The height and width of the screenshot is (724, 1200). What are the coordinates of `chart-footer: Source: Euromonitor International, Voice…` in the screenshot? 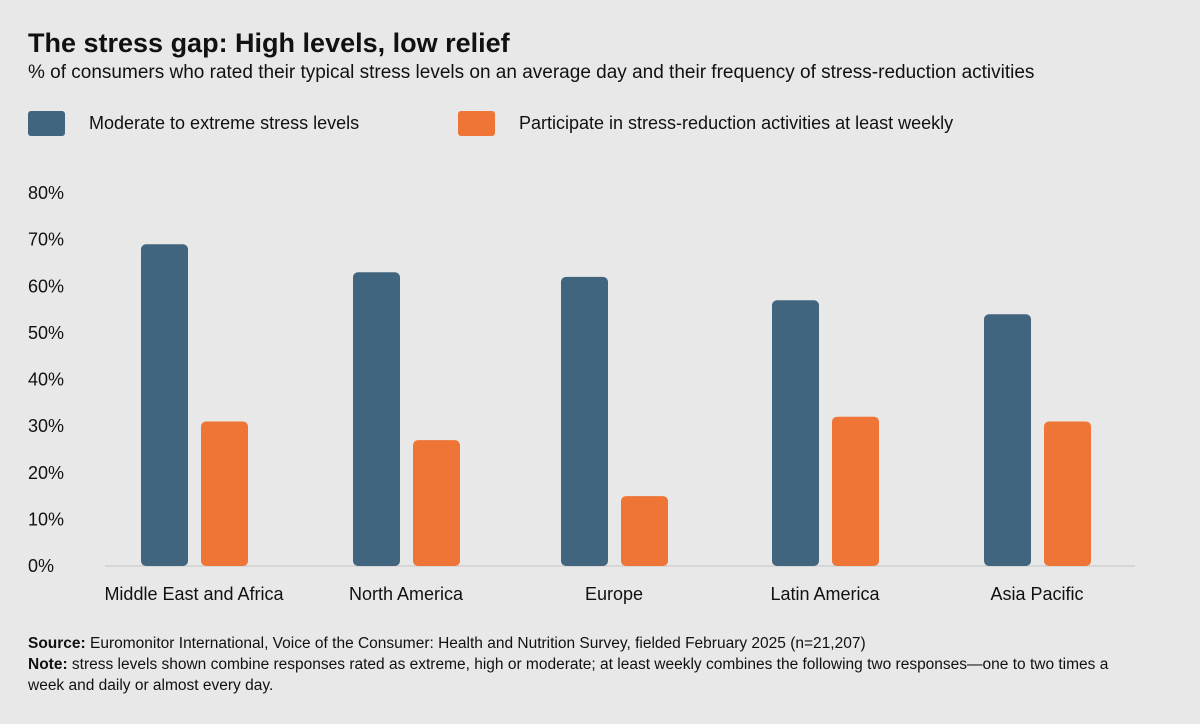 It's located at (588, 664).